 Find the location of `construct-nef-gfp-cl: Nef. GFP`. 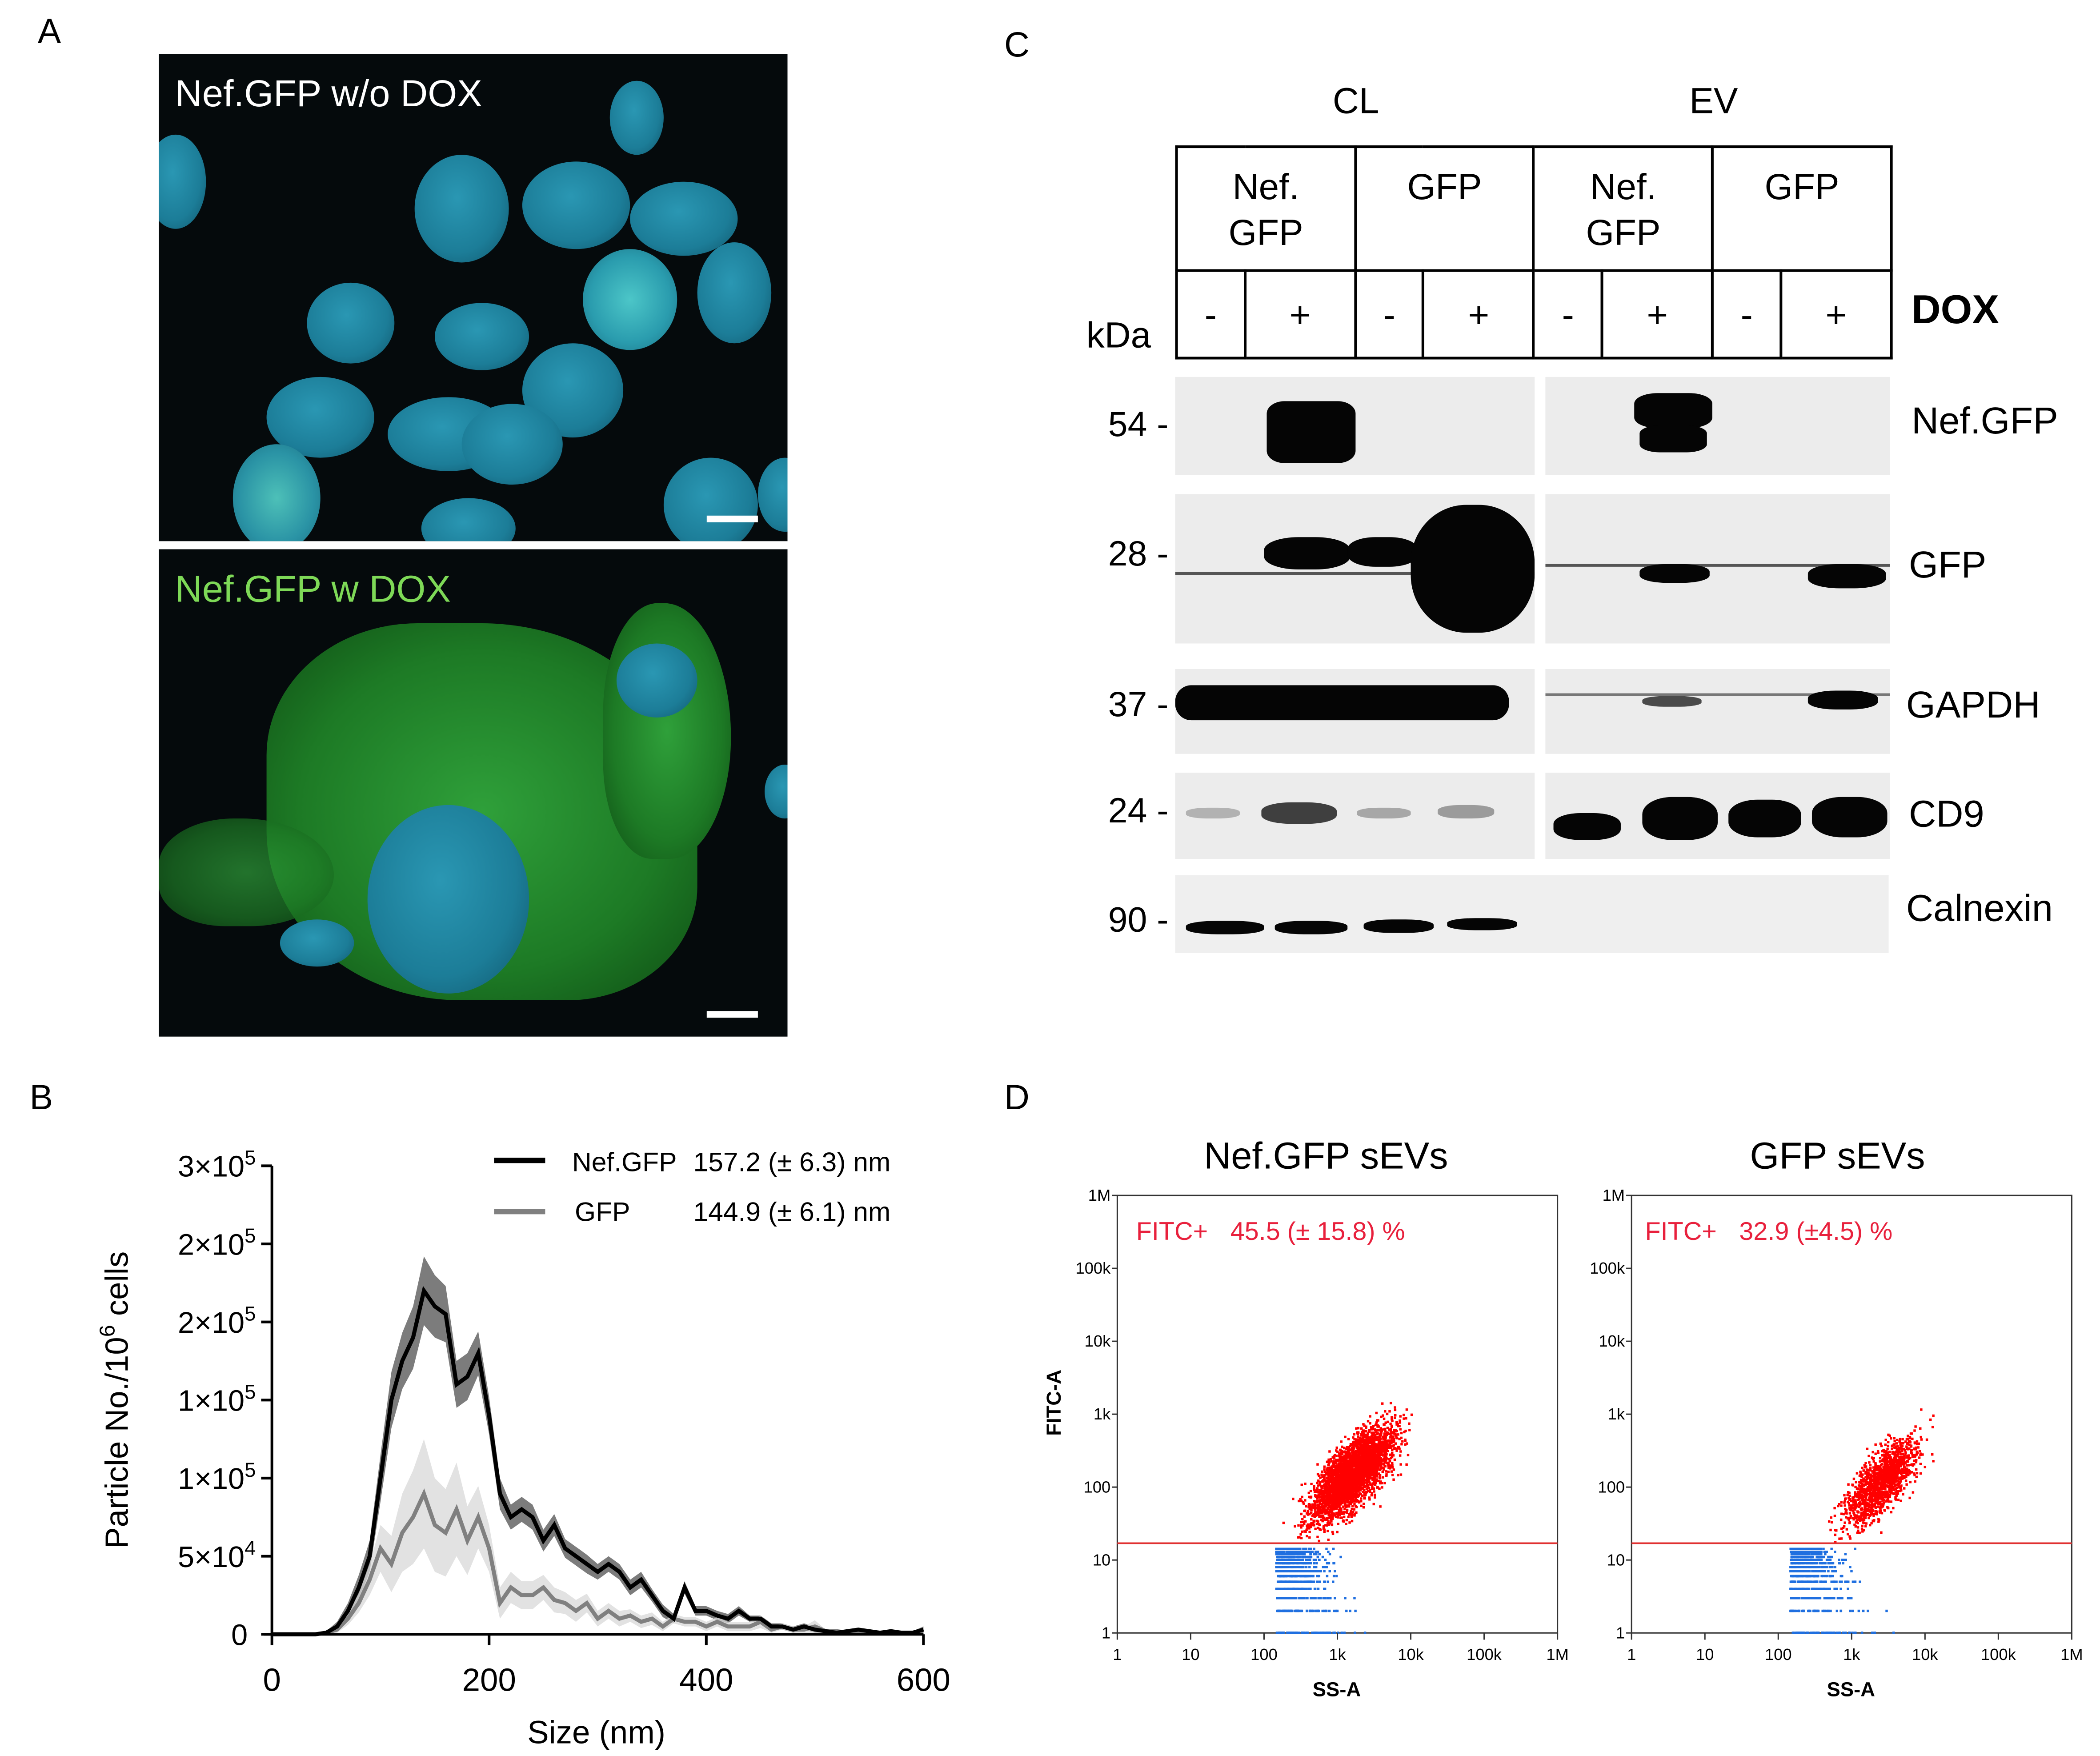

construct-nef-gfp-cl: Nef. GFP is located at coordinates (1266, 208).